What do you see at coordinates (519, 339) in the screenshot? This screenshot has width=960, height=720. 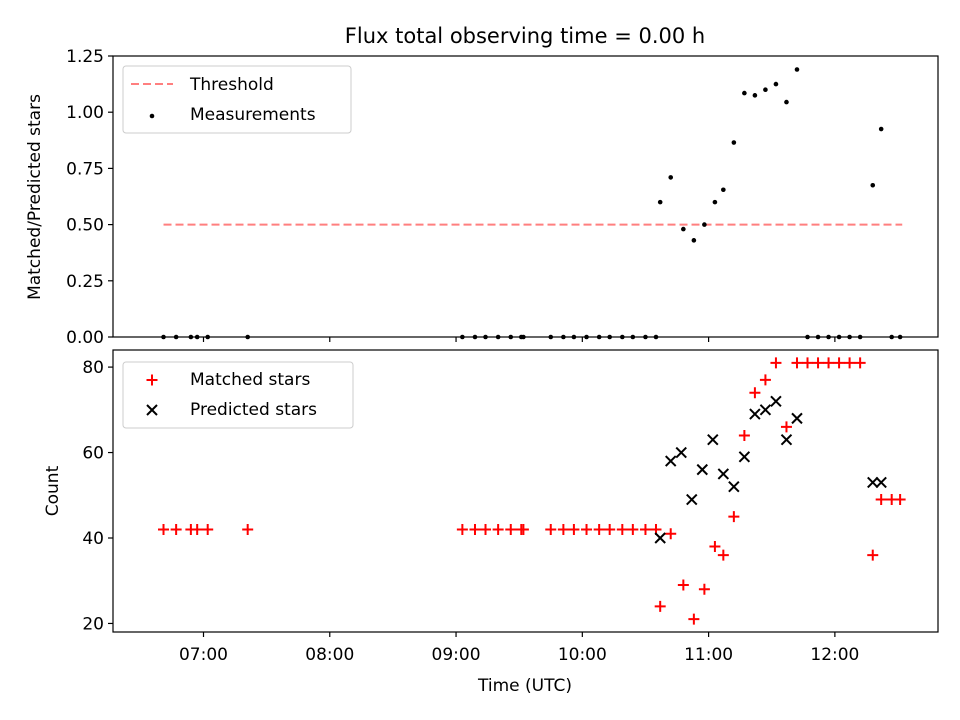 I see `top-x-tick-marks` at bounding box center [519, 339].